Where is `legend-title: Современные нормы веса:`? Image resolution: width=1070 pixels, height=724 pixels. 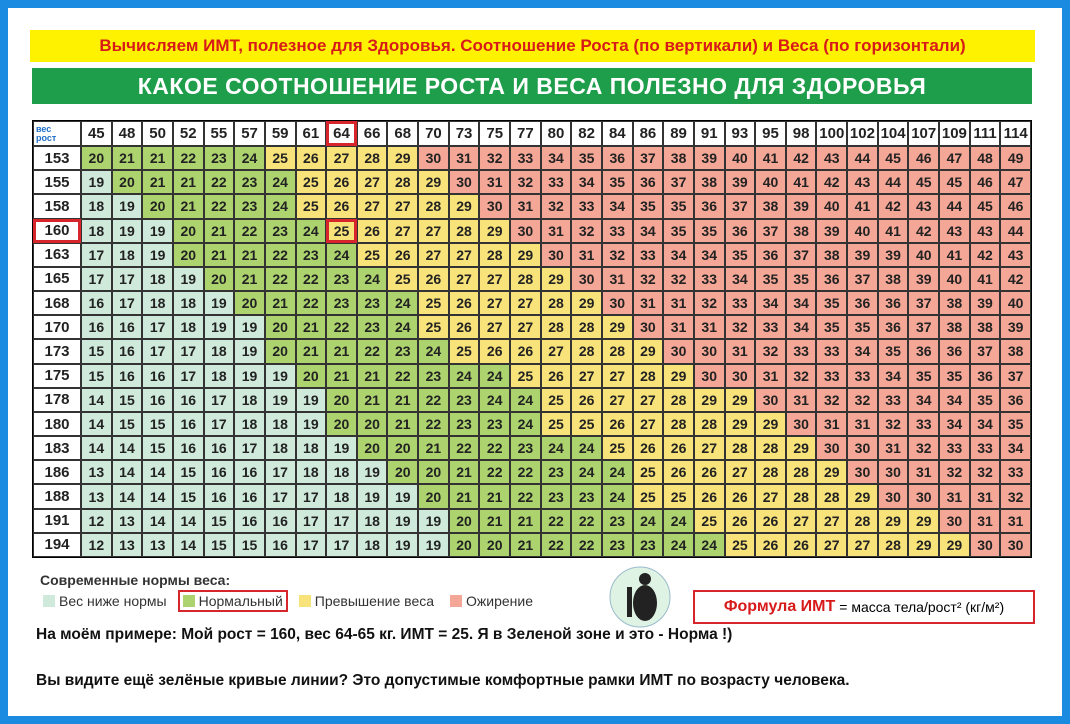
legend-title: Современные нормы веса: is located at coordinates (135, 580).